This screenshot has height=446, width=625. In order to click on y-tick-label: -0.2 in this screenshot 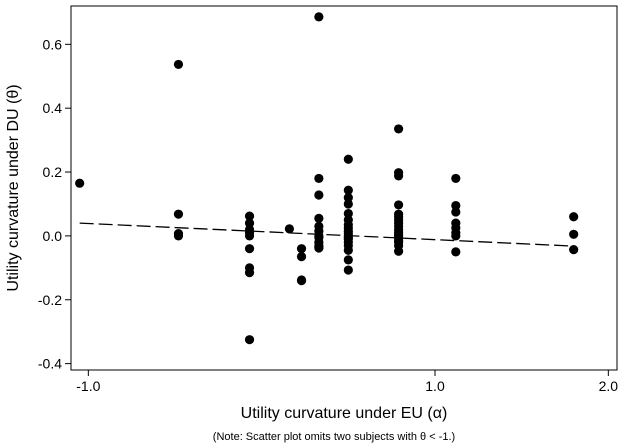, I will do `click(50, 300)`.